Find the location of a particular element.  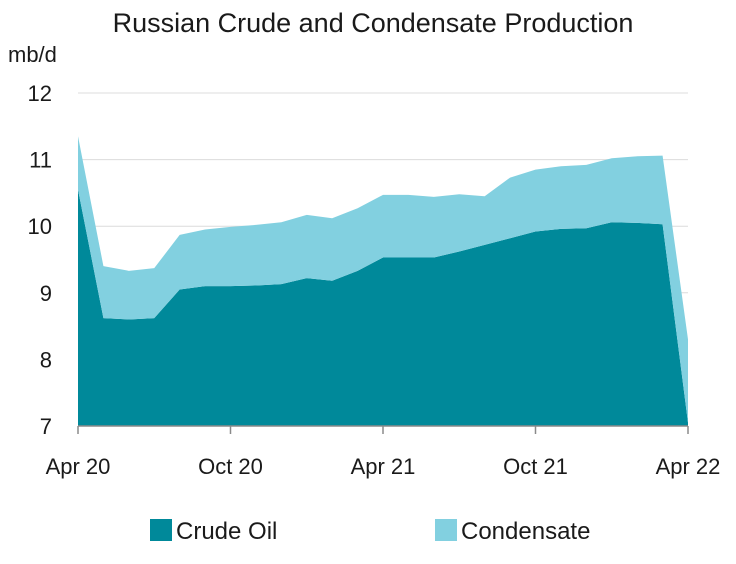

y-tick-label: 7 is located at coordinates (46, 426).